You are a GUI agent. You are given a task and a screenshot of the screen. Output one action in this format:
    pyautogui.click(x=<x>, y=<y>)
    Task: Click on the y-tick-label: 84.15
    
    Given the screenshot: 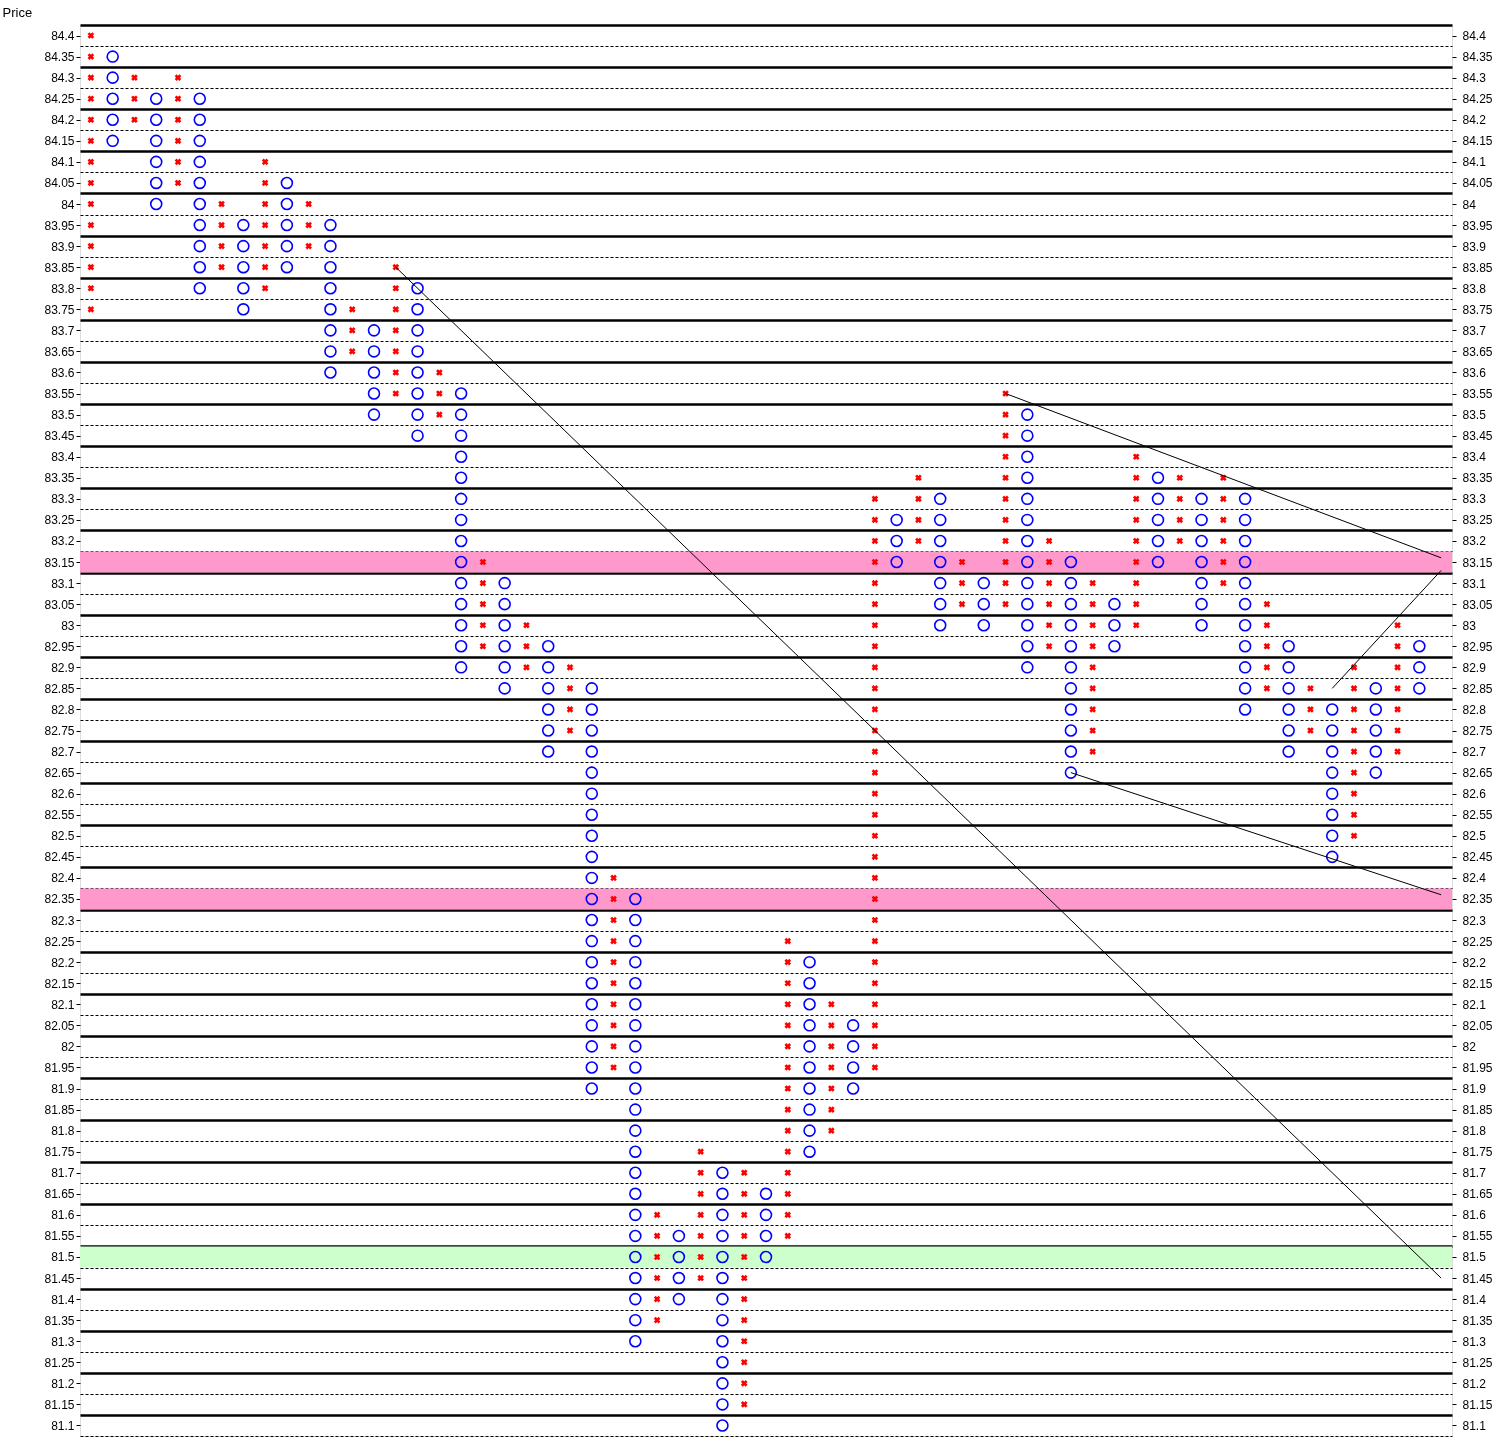 What is the action you would take?
    pyautogui.click(x=59, y=141)
    